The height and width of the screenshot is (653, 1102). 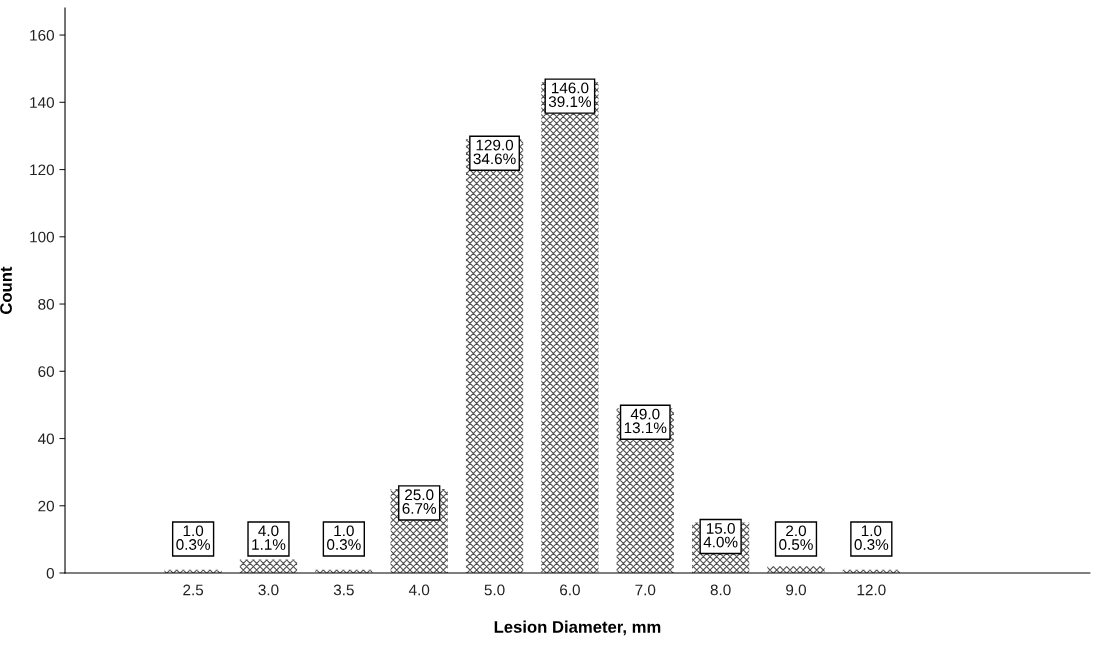 I want to click on data-label: 129.0 34.6%, so click(x=494, y=152).